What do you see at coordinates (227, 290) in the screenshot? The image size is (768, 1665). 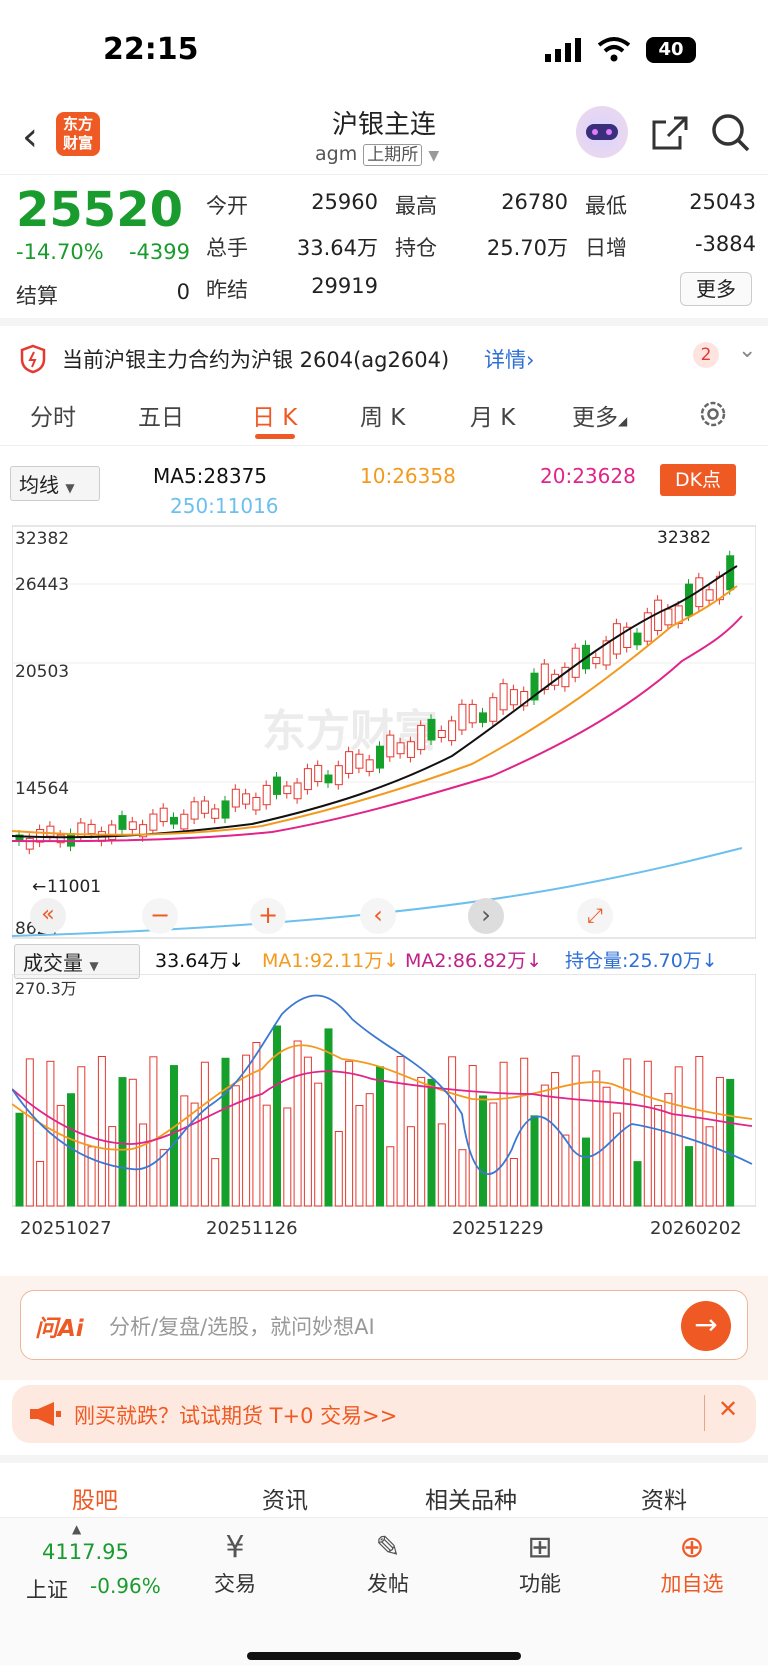 I see `stat-label: 昨结` at bounding box center [227, 290].